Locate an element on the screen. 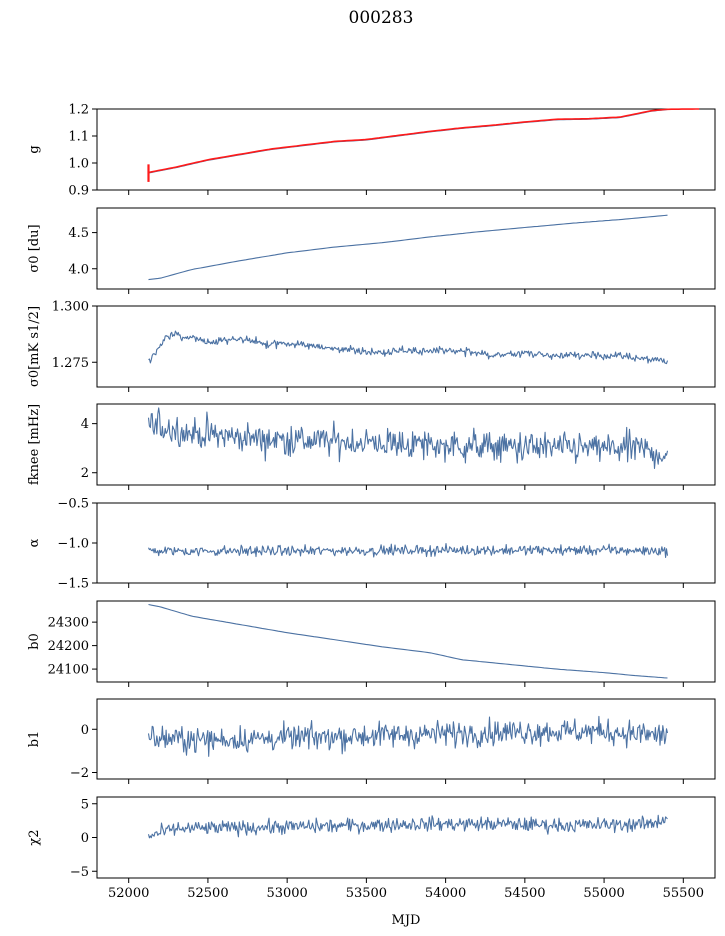 The image size is (725, 936). x-tick-label: 54000 is located at coordinates (445, 893).